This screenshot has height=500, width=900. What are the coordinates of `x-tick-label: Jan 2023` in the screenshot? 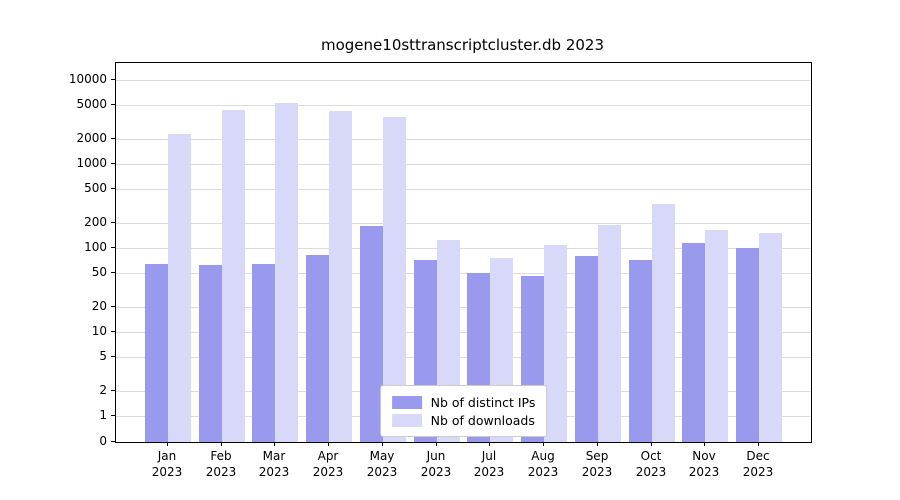 It's located at (167, 464).